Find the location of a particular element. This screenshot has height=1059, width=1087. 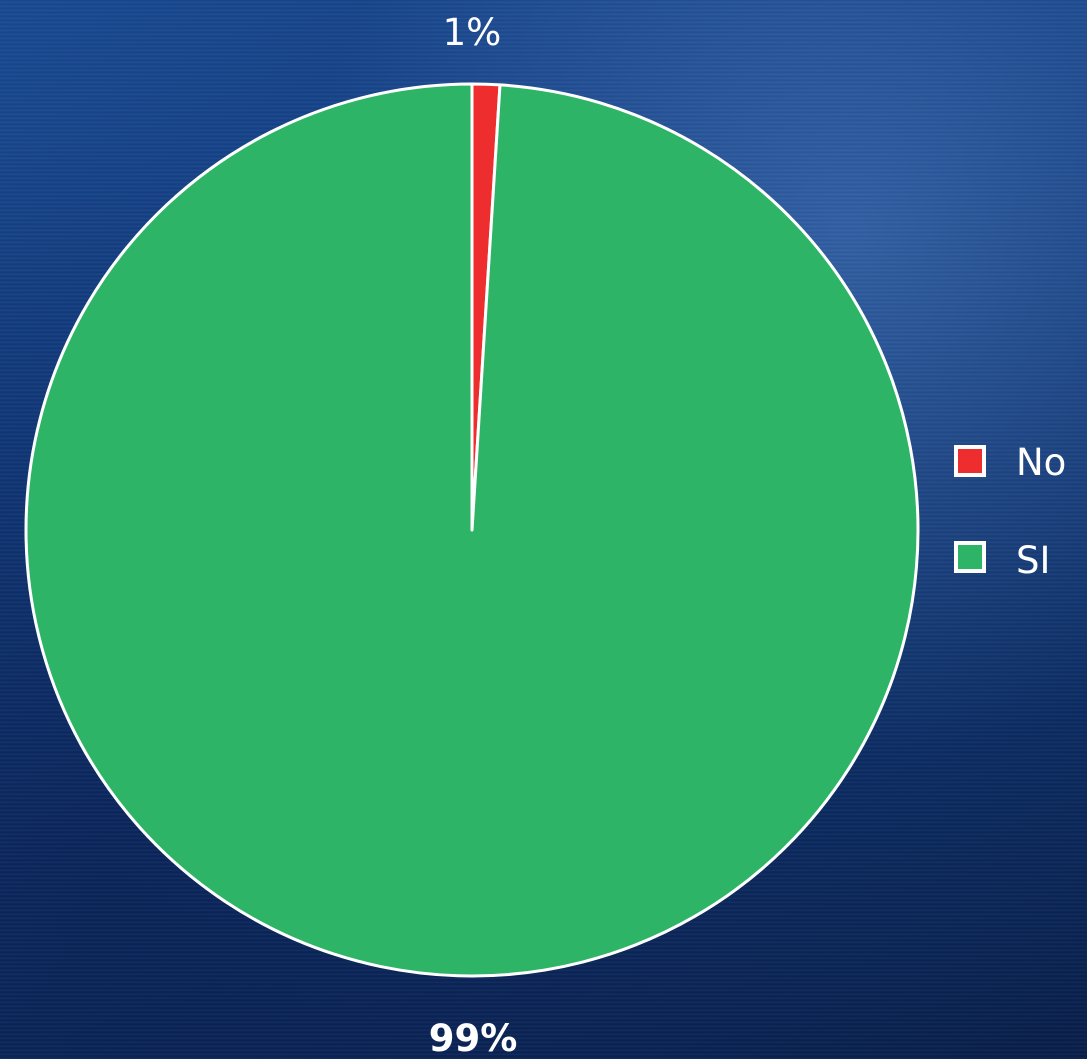

legend-item-no: No is located at coordinates (1010, 462).